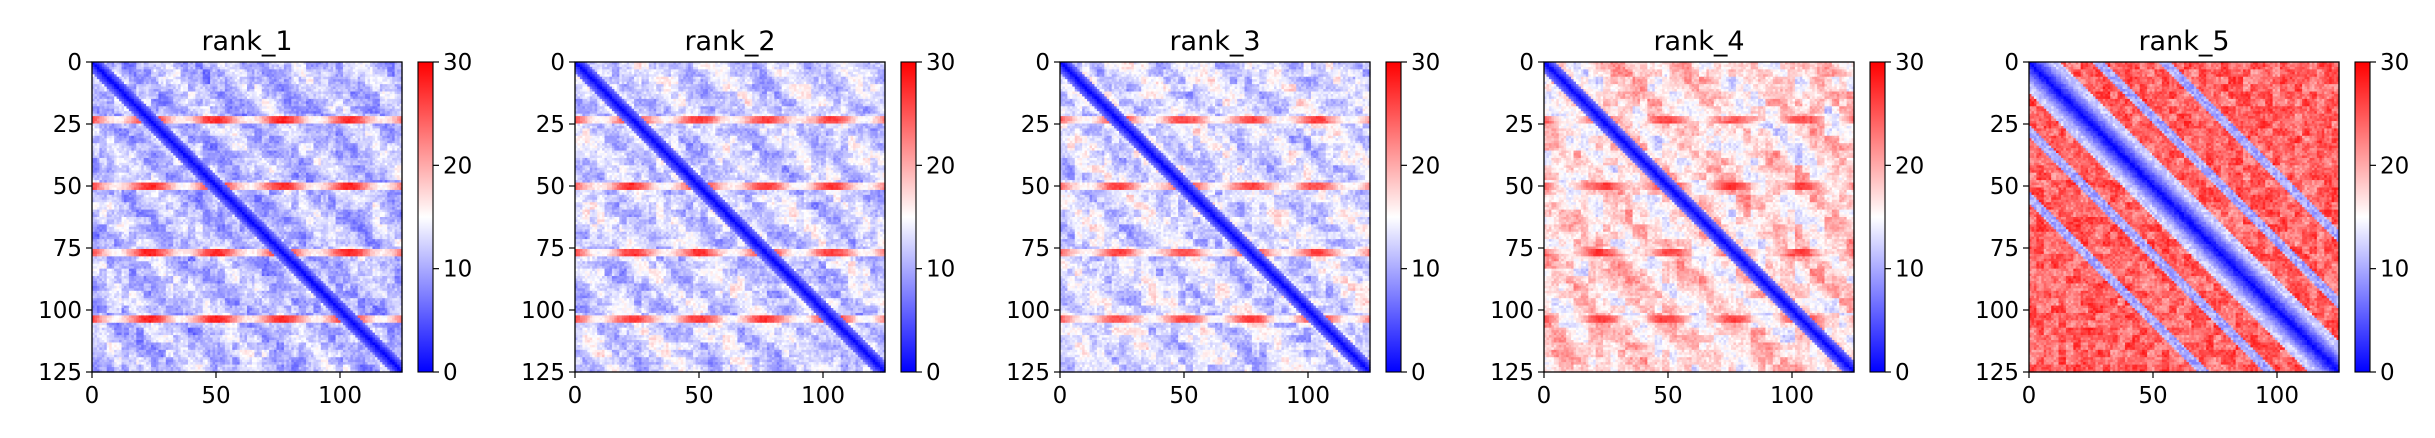 The width and height of the screenshot is (2435, 438). I want to click on panel-title: rank_1, so click(246, 41).